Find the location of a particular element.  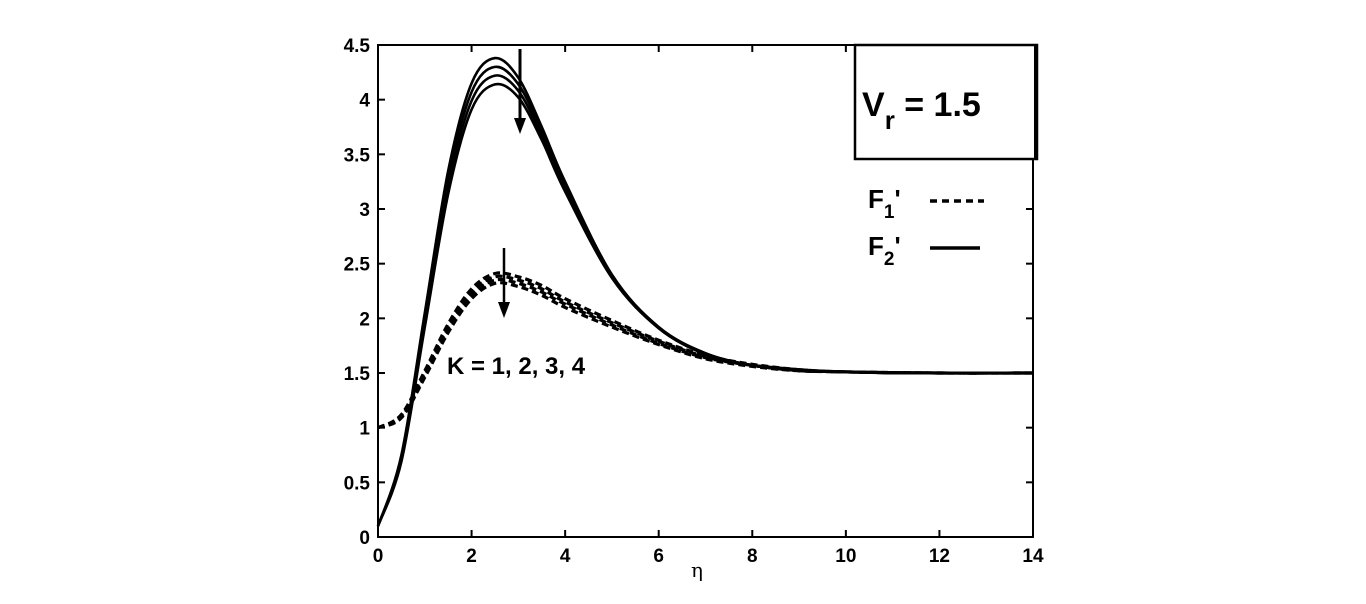

param-value: = 1.5 is located at coordinates (938, 105).